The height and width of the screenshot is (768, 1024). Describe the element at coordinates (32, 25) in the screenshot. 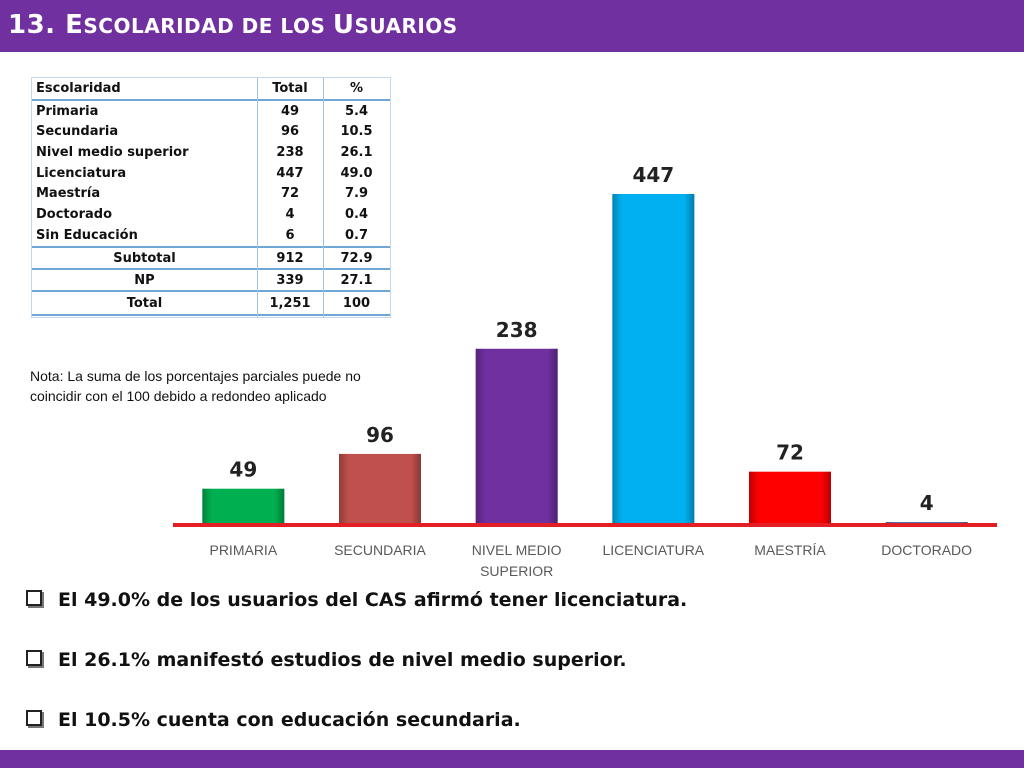

I see `title-number: 13.` at that location.